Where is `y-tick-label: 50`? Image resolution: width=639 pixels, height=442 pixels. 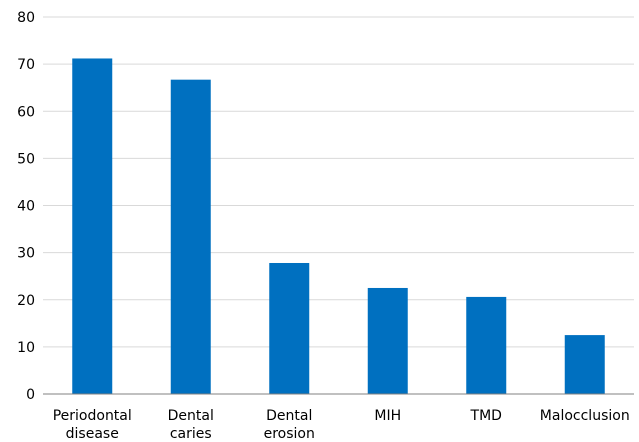 y-tick-label: 50 is located at coordinates (26, 159).